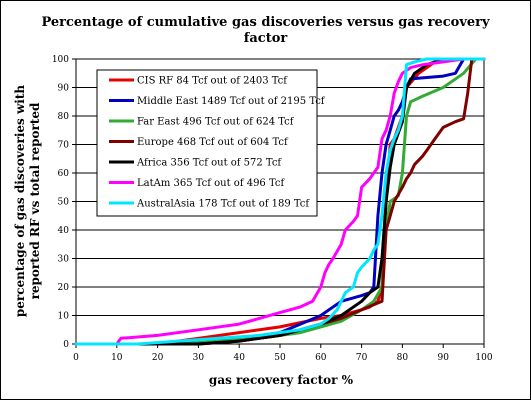  I want to click on y-tick-label-80: 80, so click(64, 117).